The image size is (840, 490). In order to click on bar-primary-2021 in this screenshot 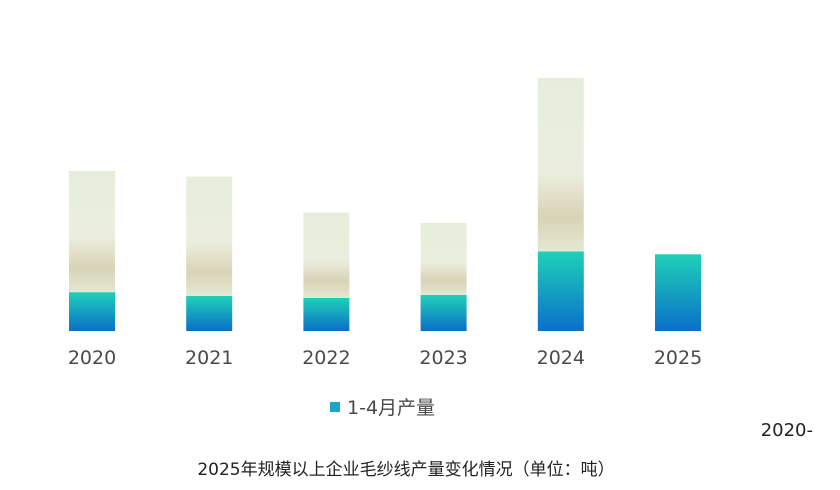, I will do `click(209, 313)`.